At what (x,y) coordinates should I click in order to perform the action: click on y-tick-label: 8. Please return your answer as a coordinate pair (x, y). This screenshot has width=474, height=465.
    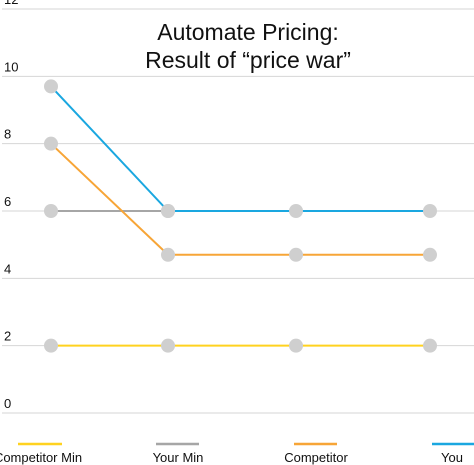
    Looking at the image, I should click on (7, 134).